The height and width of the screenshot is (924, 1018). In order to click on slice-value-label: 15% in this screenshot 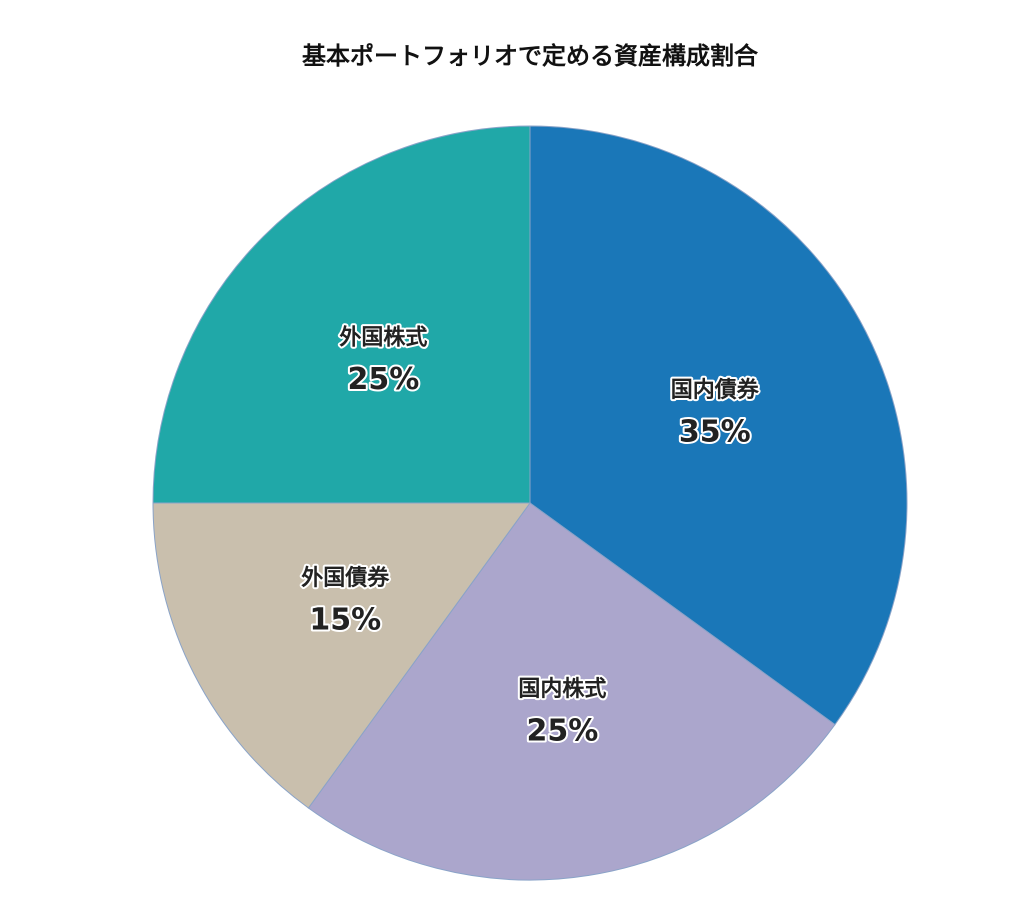, I will do `click(345, 620)`.